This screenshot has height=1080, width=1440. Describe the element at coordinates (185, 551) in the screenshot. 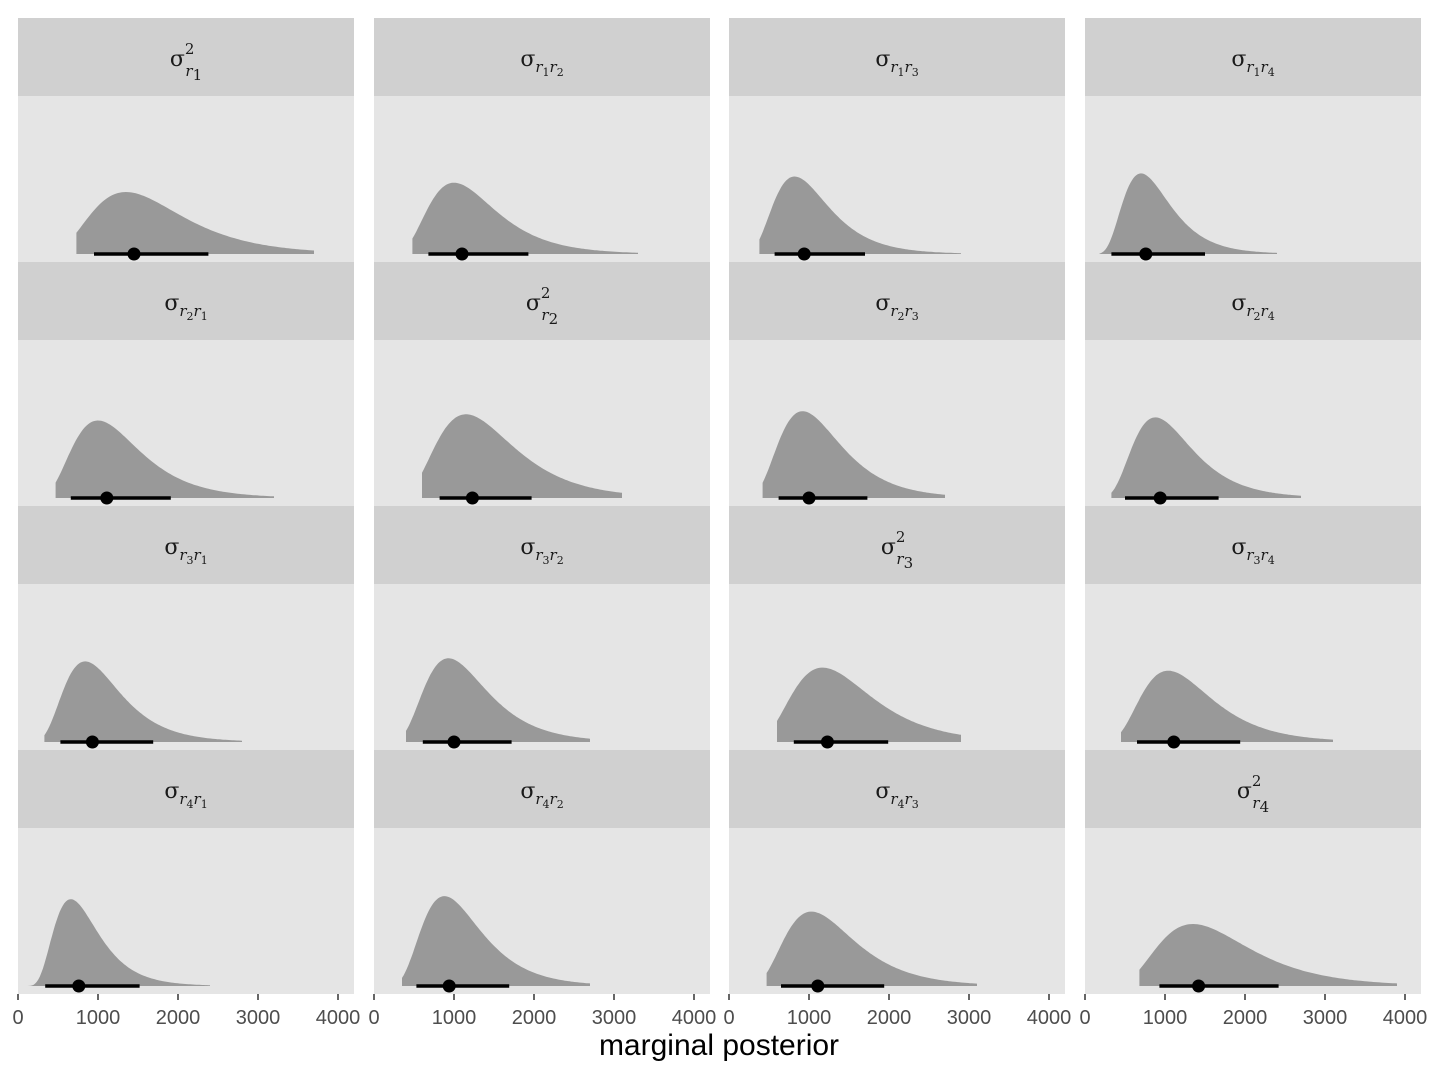

I see `facet-label: σr3r1` at that location.